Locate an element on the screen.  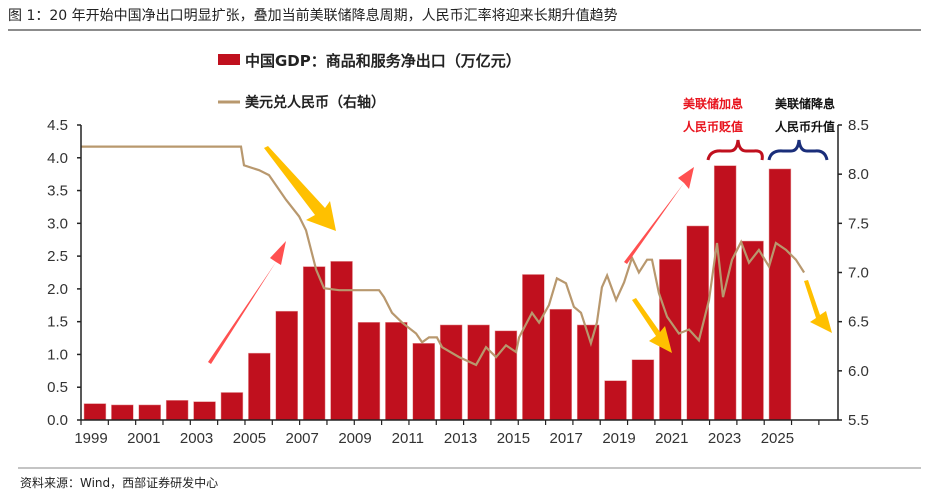
annotation-cut-1: 美联储降息 is located at coordinates (805, 103).